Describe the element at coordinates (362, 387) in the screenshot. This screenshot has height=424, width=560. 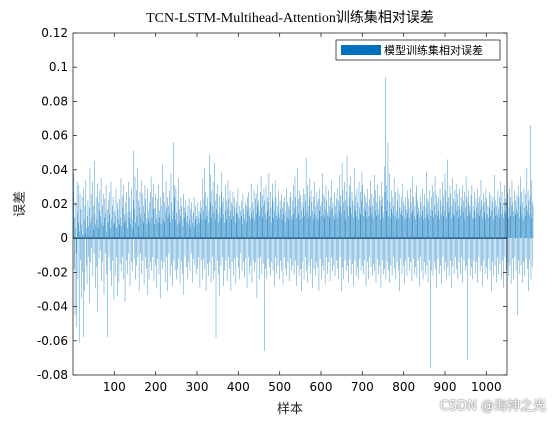
I see `x-tick-label: 700` at that location.